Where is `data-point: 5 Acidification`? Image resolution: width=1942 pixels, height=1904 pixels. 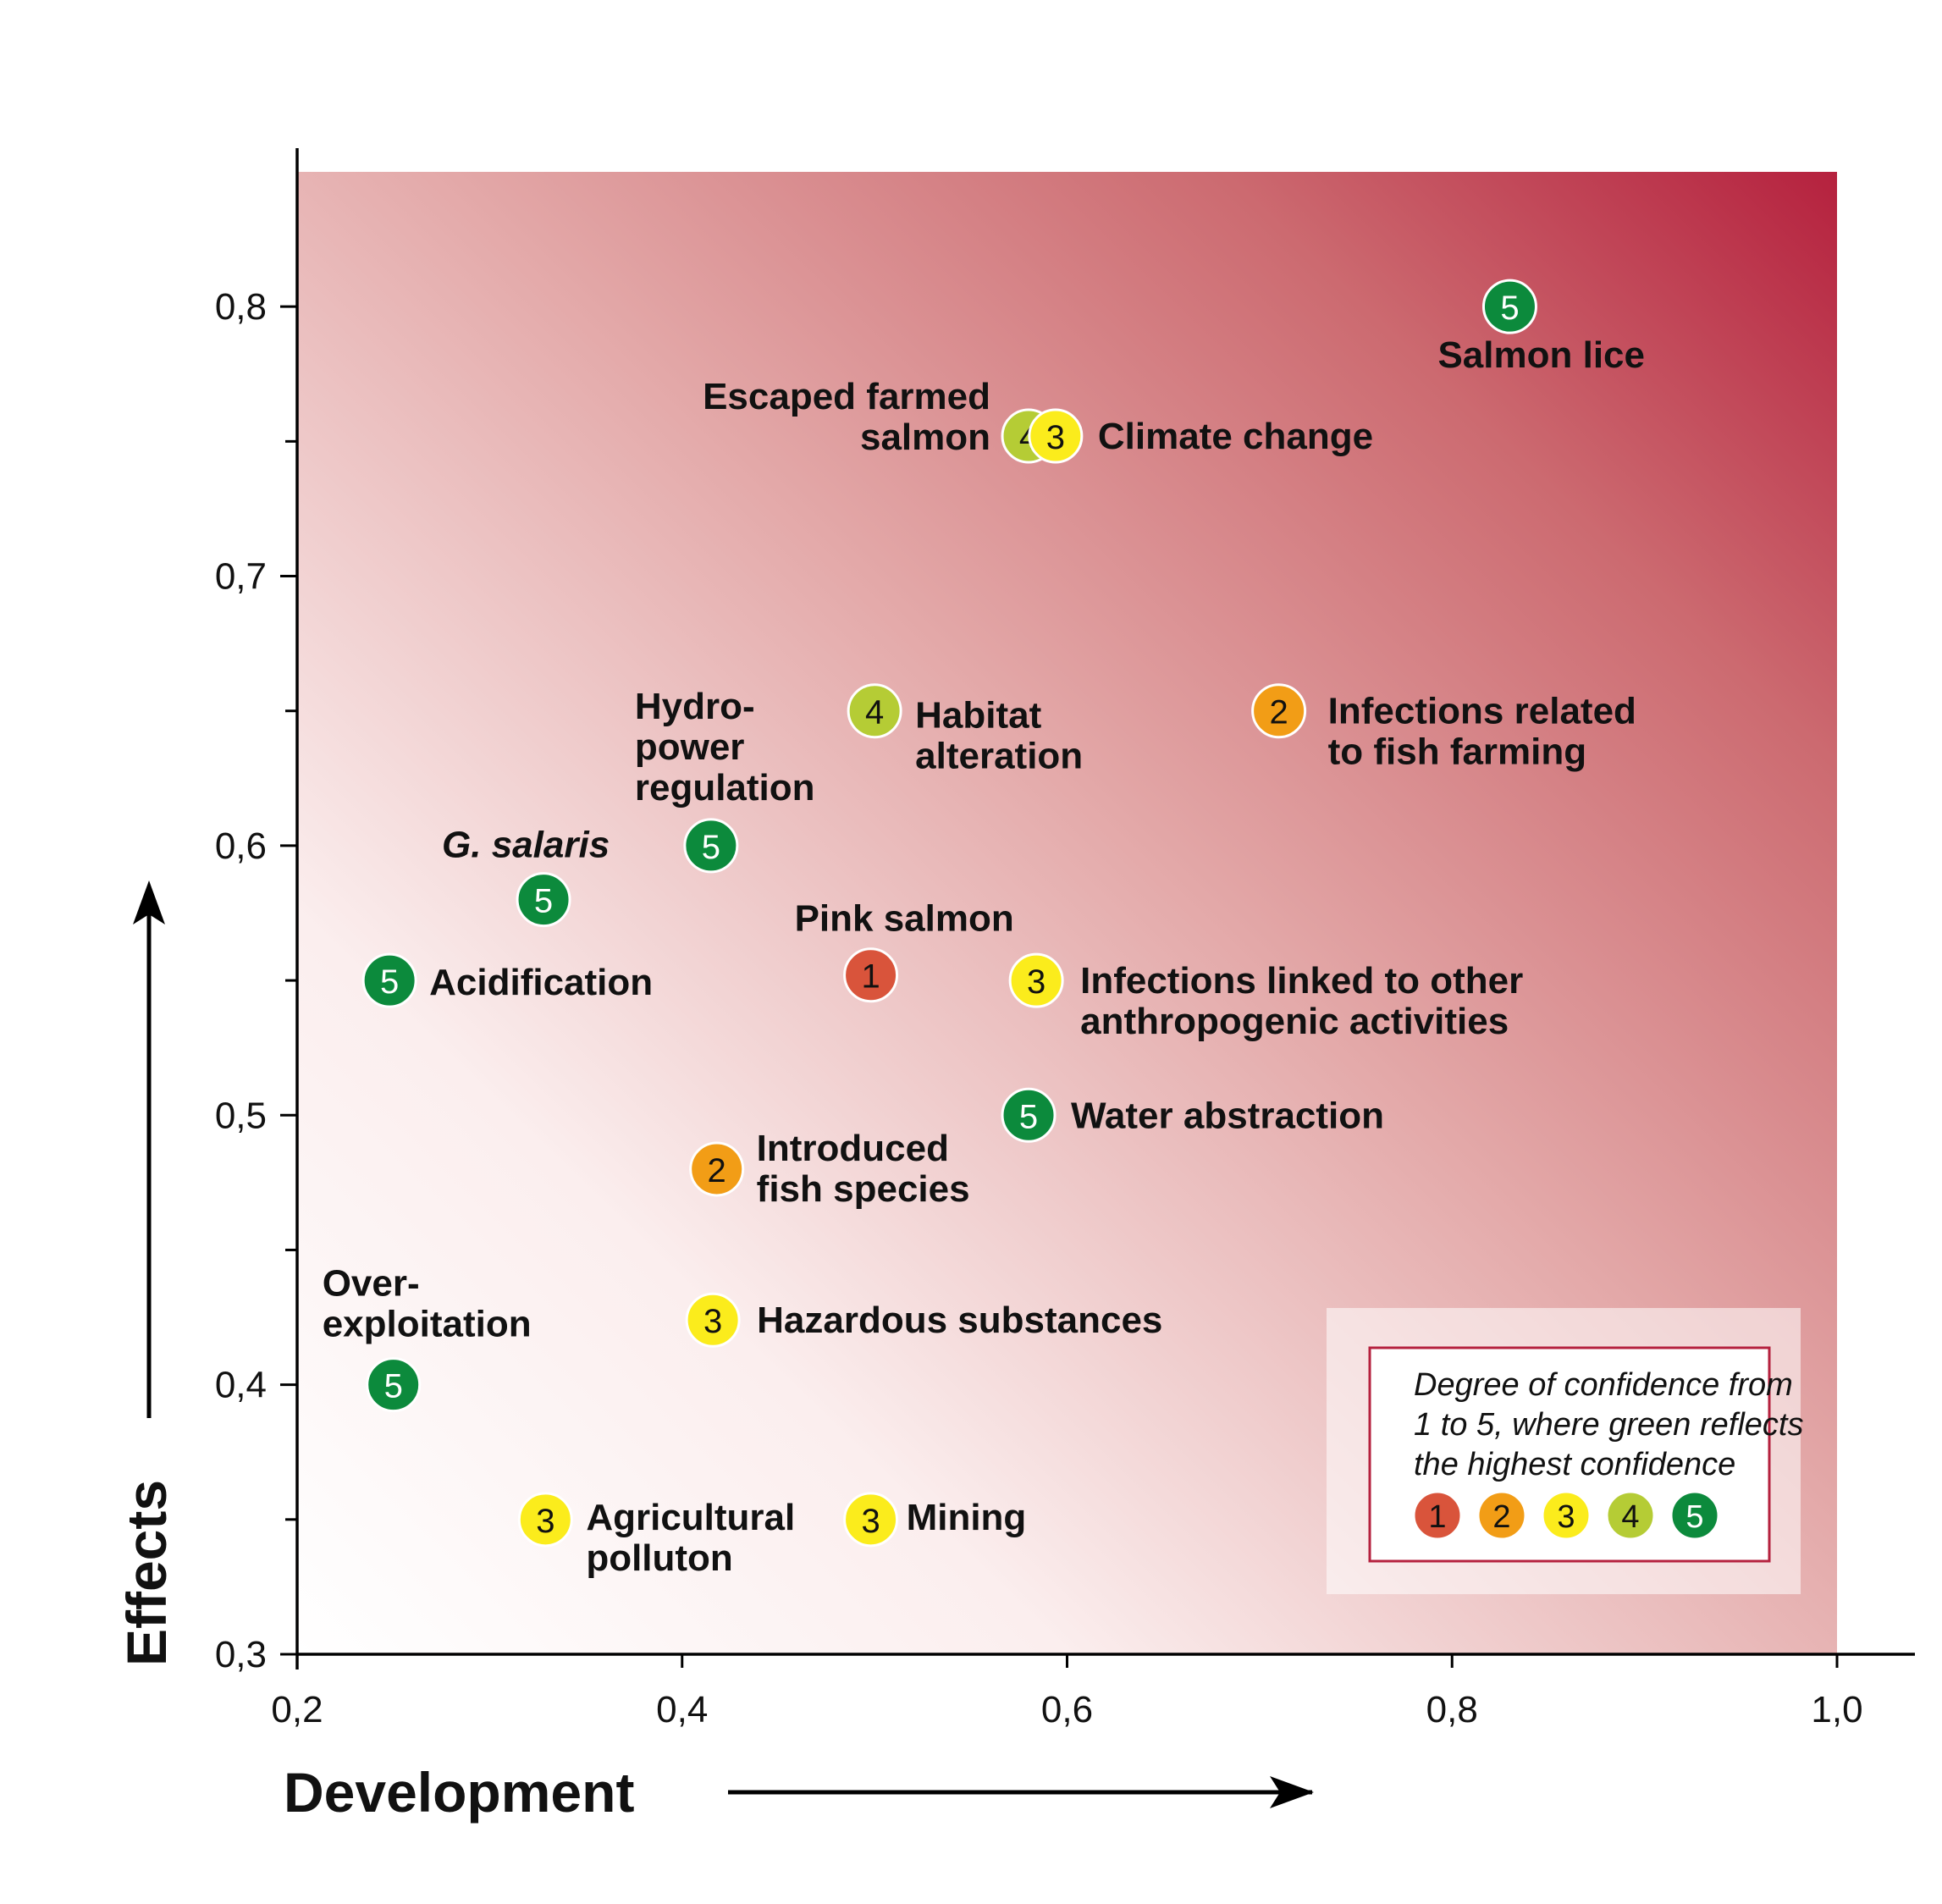
data-point: 5 Acidification is located at coordinates (507, 980).